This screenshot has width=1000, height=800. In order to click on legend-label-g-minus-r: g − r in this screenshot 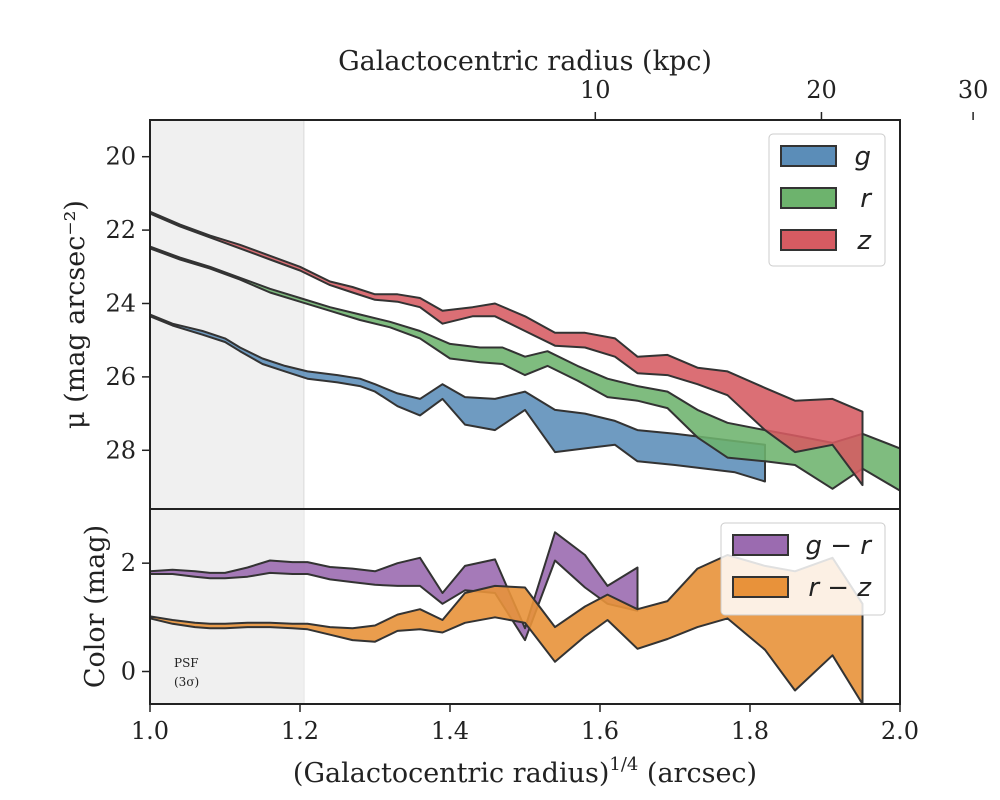, I will do `click(839, 546)`.